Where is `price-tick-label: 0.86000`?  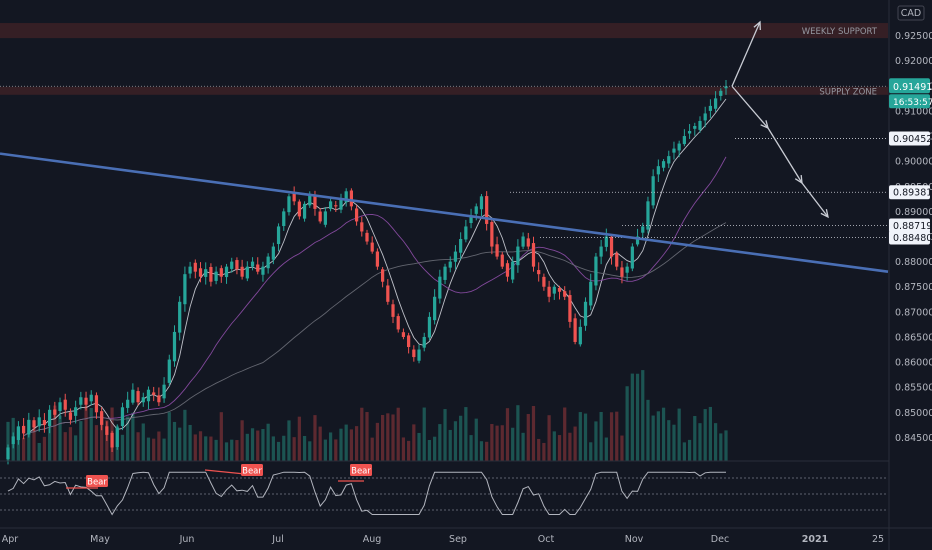 price-tick-label: 0.86000 is located at coordinates (913, 363).